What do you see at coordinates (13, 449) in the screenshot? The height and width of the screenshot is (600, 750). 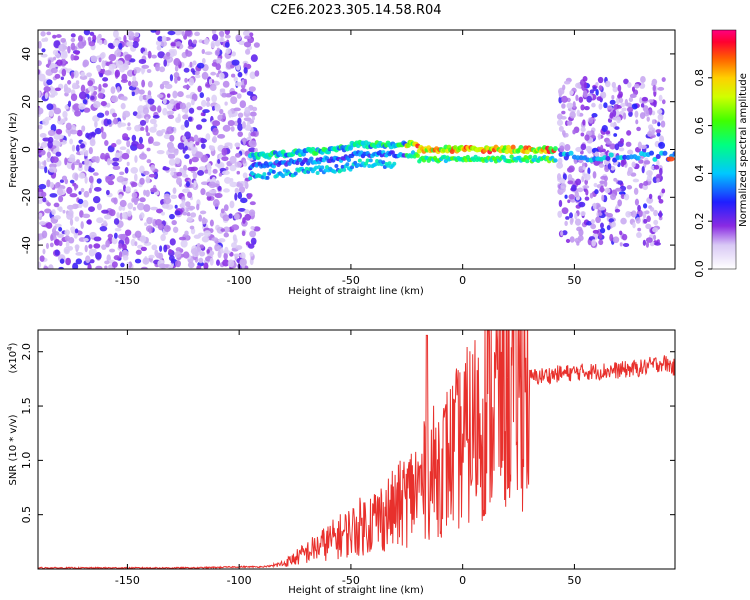 I see `snr-y-label: SNR (10 * v/v)` at bounding box center [13, 449].